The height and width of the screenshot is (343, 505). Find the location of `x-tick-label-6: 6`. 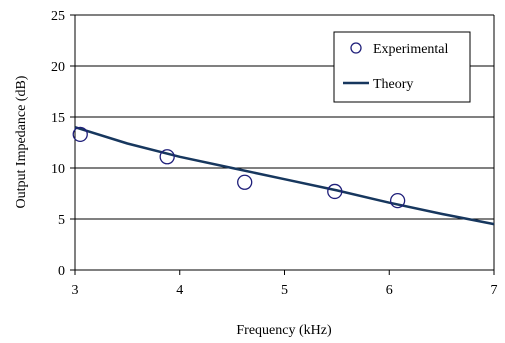

x-tick-label-6: 6 is located at coordinates (389, 290).